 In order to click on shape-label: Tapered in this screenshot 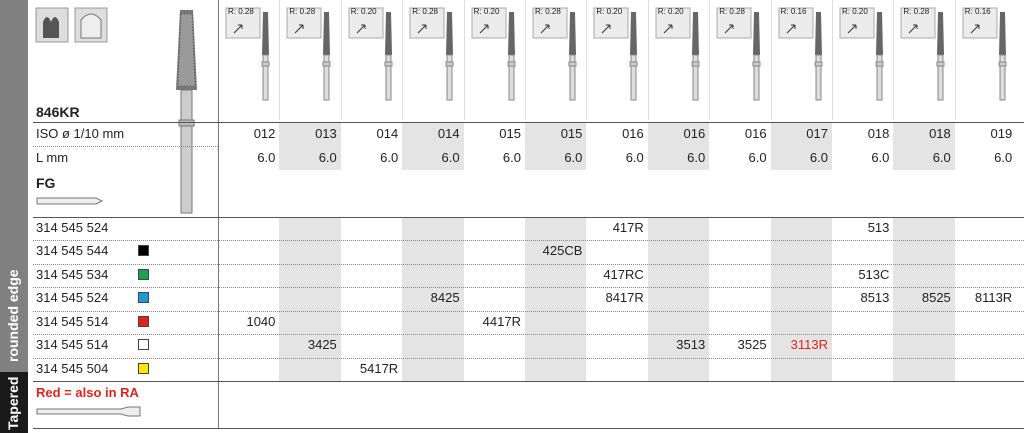, I will do `click(13, 403)`.